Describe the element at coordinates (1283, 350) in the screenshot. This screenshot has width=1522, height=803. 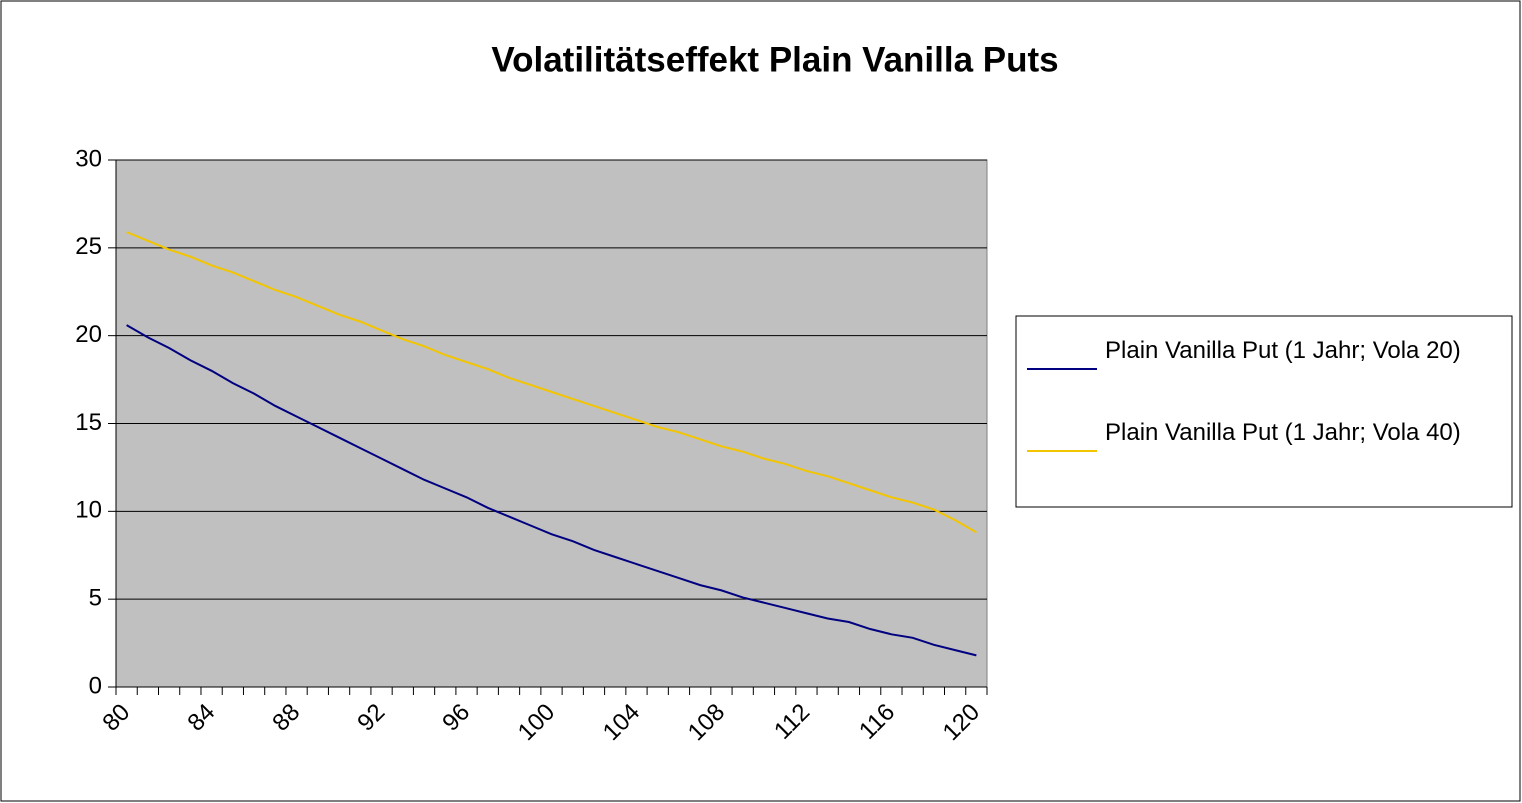
I see `legend-label: Plain Vanilla Put (1 Jahr; Vola 20)` at that location.